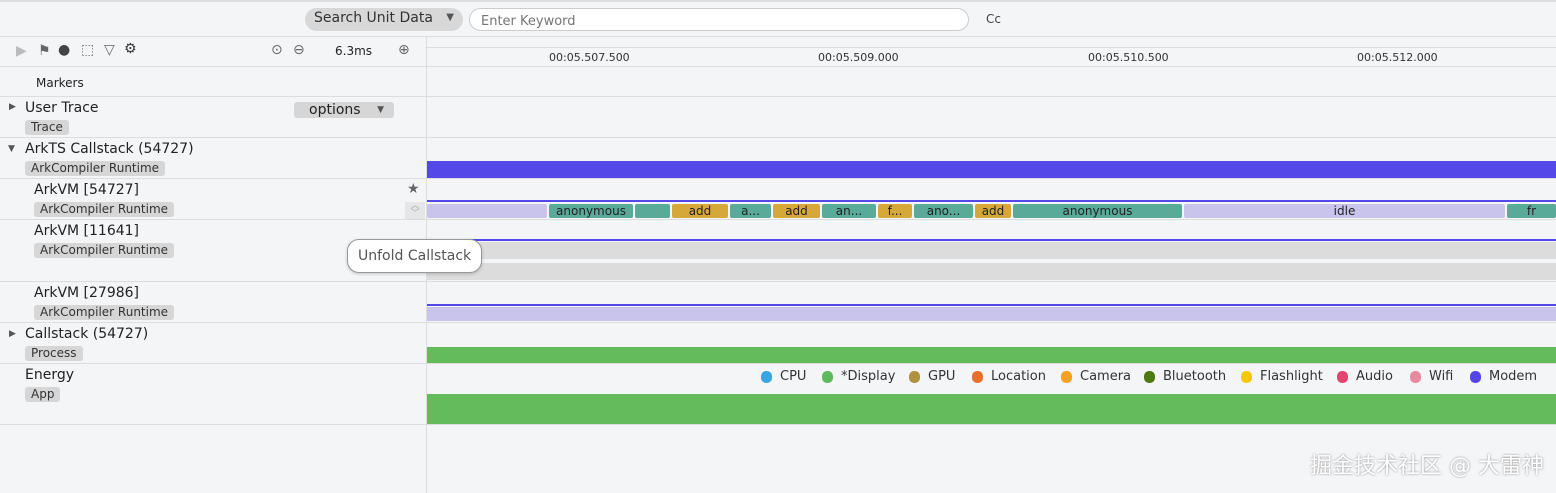 The height and width of the screenshot is (493, 1556). What do you see at coordinates (87, 293) in the screenshot?
I see `row-title: ArkVM [27986]` at bounding box center [87, 293].